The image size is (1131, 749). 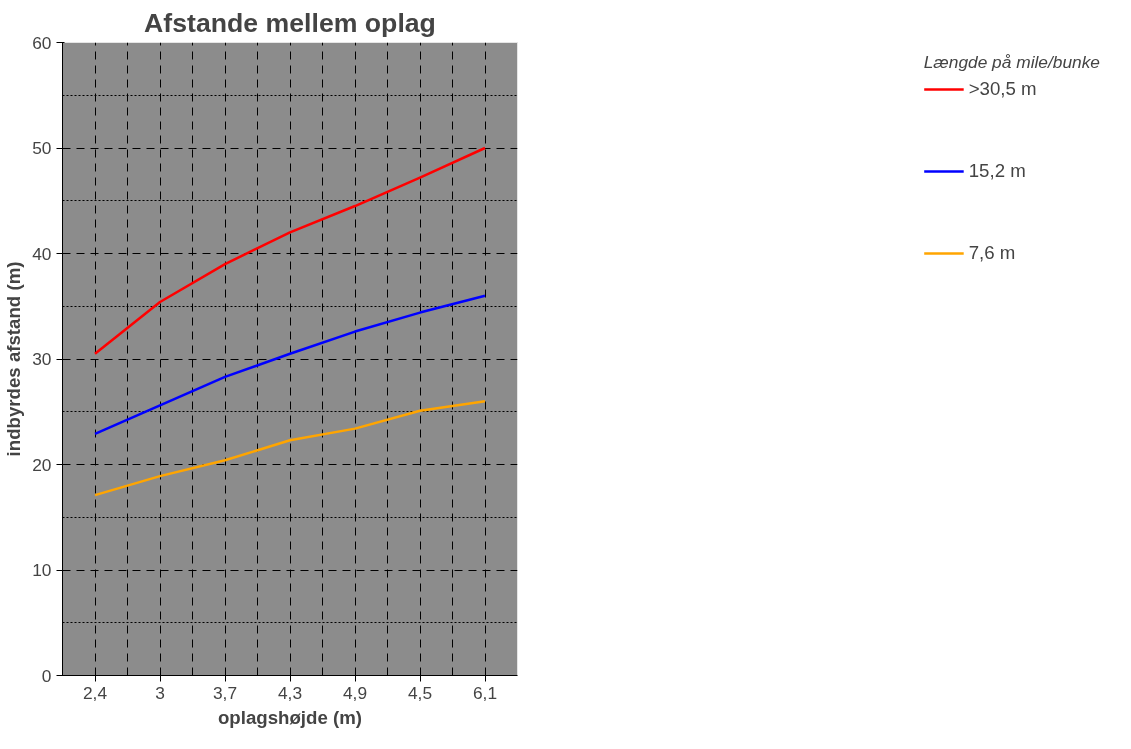 What do you see at coordinates (1011, 62) in the screenshot?
I see `legend-title: Længde på mile/bunke` at bounding box center [1011, 62].